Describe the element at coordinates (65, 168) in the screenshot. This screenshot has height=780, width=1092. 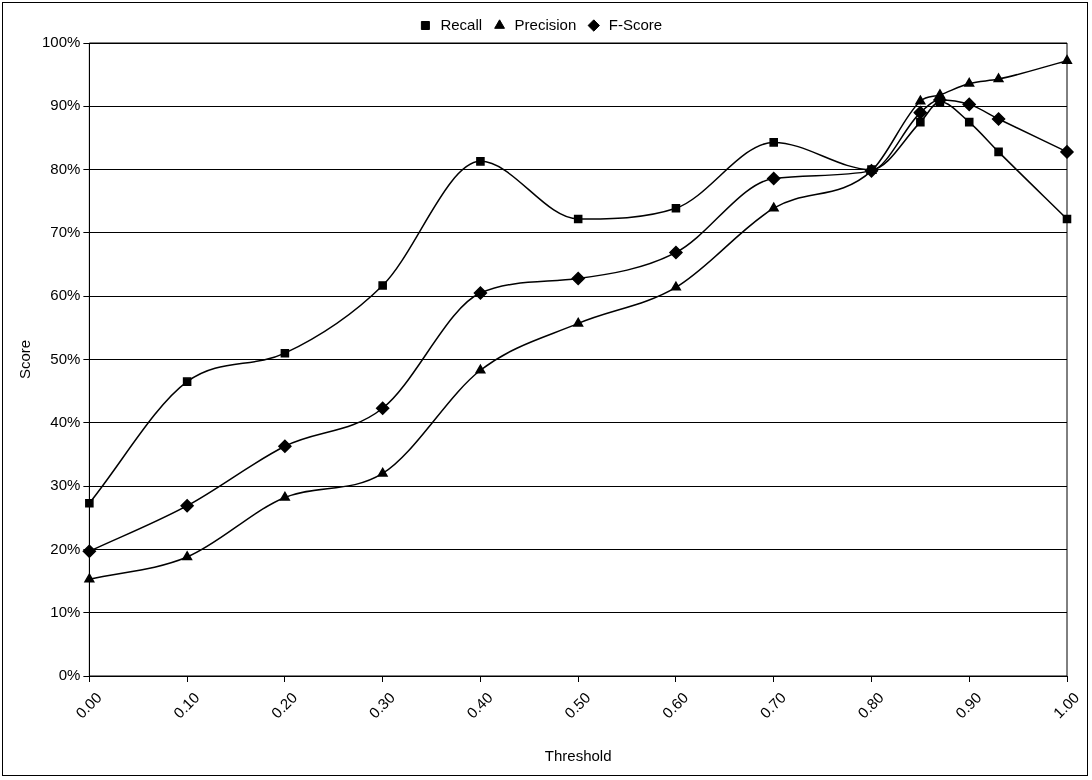
I see `y-tick-label: 80%` at that location.